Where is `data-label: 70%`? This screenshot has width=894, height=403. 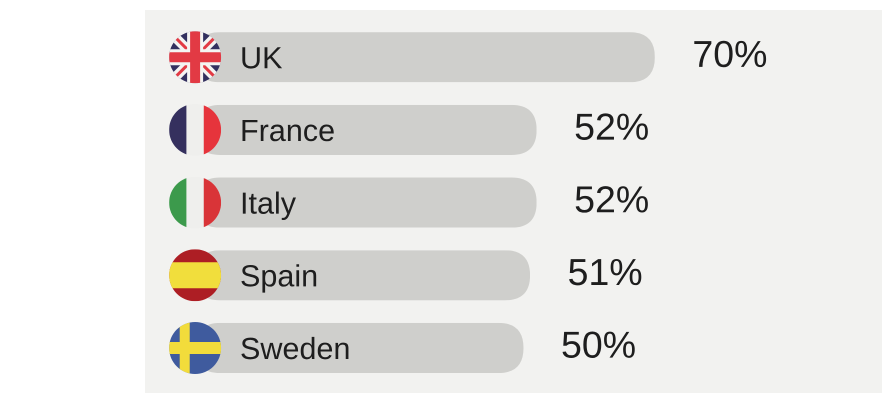
data-label: 70% is located at coordinates (730, 54).